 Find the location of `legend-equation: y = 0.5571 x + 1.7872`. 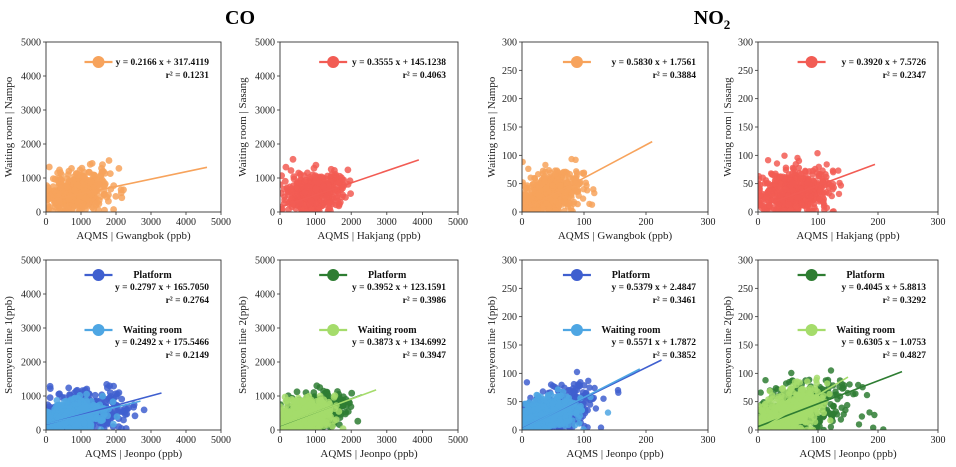

legend-equation: y = 0.5571 x + 1.7872 is located at coordinates (654, 343).